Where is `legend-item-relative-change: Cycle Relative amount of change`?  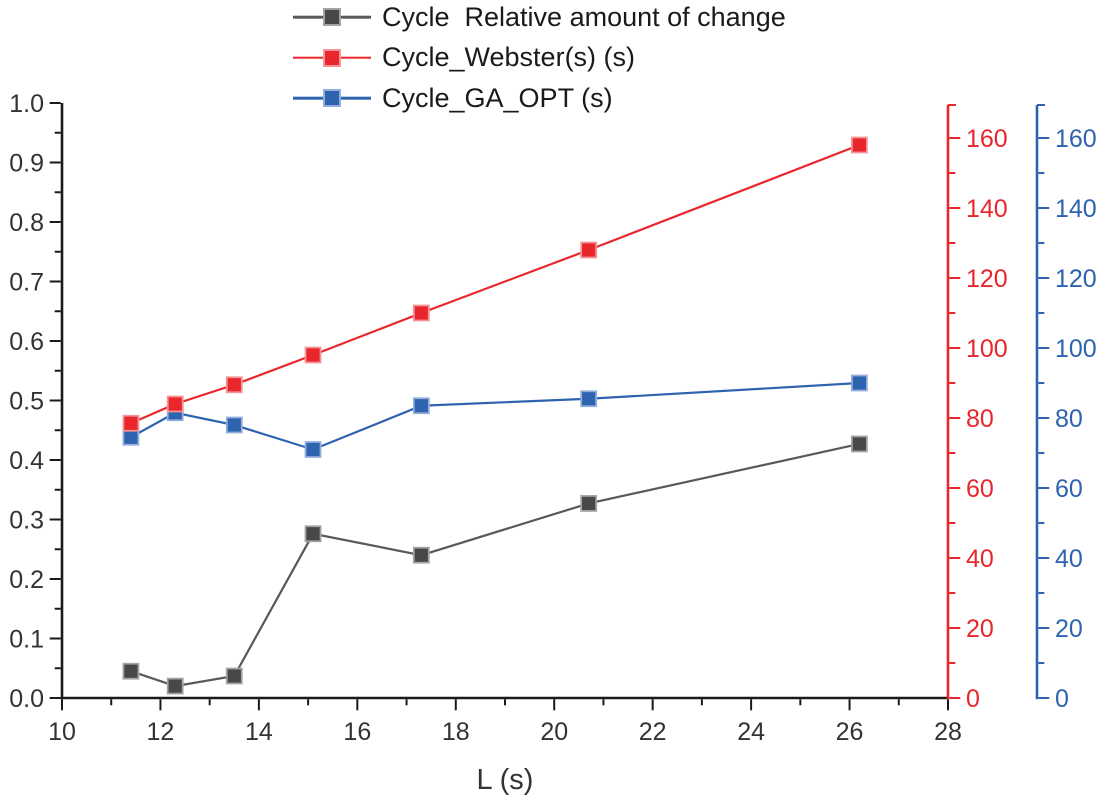 legend-item-relative-change: Cycle Relative amount of change is located at coordinates (539, 19).